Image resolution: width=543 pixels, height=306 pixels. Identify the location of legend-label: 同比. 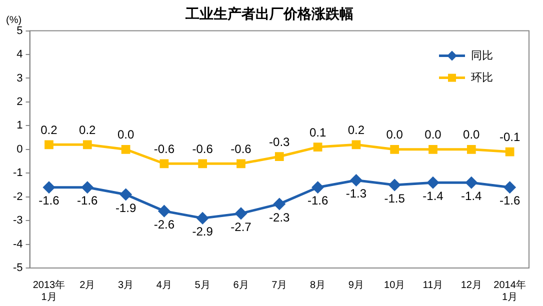
(482, 55).